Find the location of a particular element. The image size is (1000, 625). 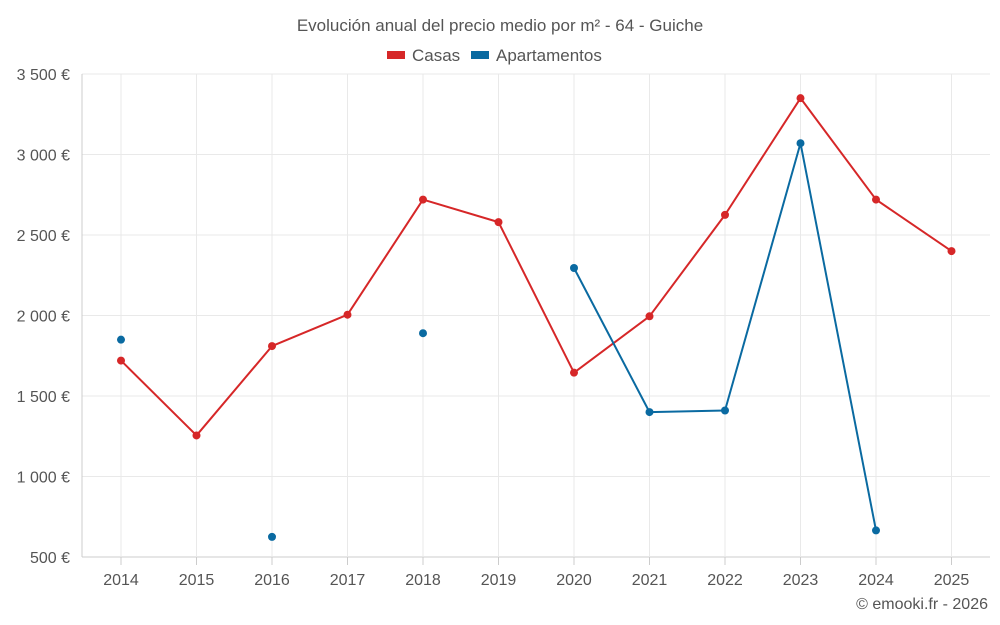

credit: © emooki.fr - 2026 is located at coordinates (922, 604).